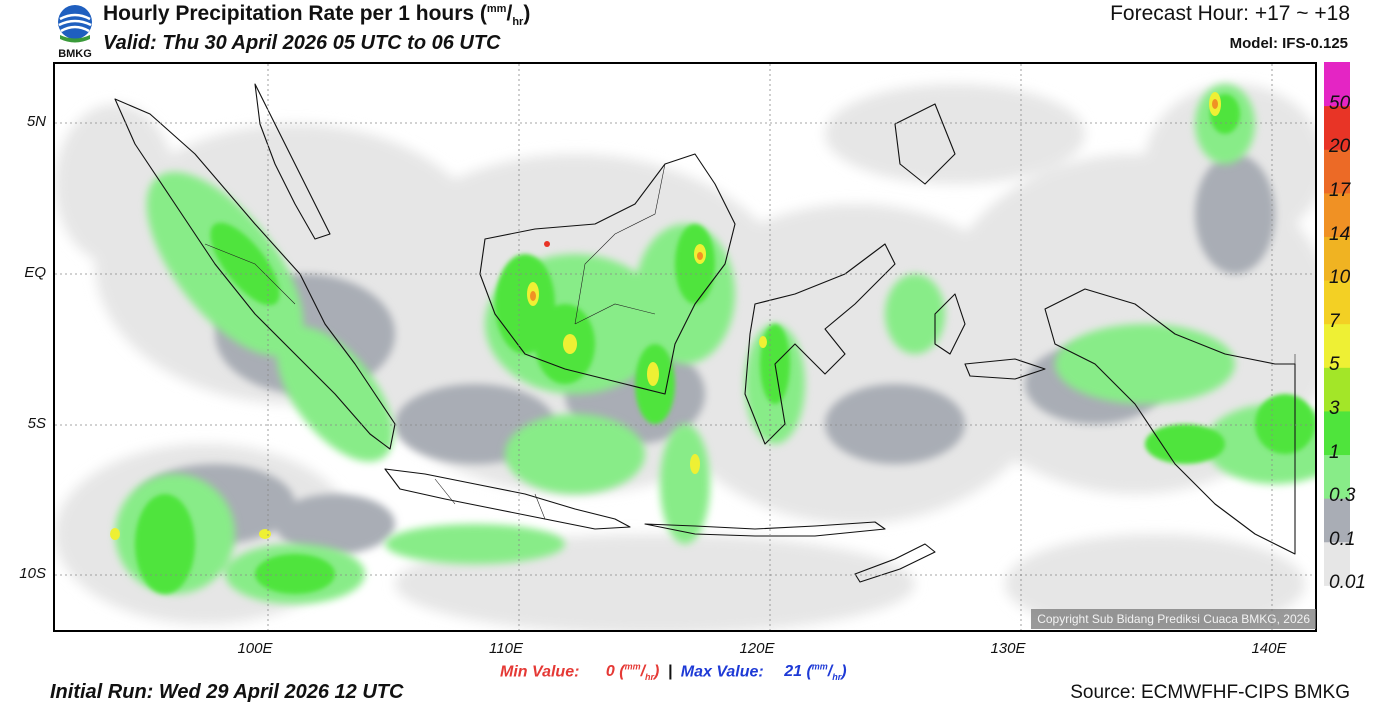  What do you see at coordinates (1342, 539) in the screenshot?
I see `colorbar-label: 0.1` at bounding box center [1342, 539].